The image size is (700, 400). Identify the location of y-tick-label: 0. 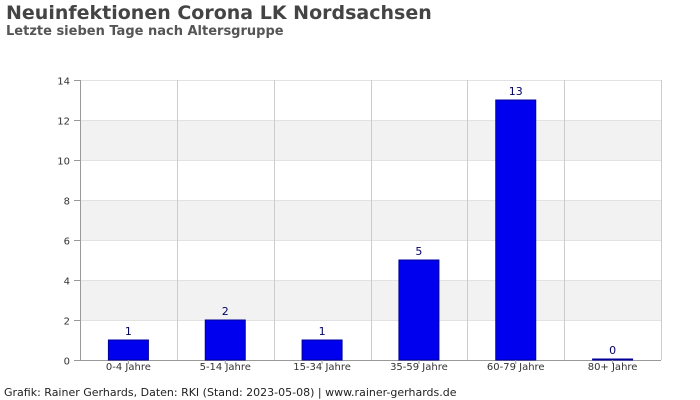
(67, 362).